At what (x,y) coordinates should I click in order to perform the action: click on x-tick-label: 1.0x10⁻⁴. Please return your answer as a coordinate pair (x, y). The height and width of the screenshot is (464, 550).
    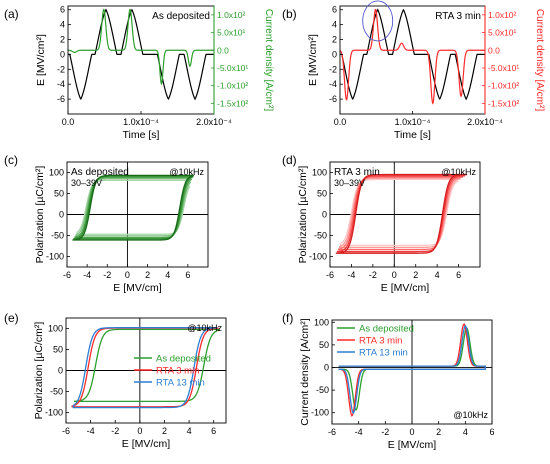
    Looking at the image, I should click on (141, 122).